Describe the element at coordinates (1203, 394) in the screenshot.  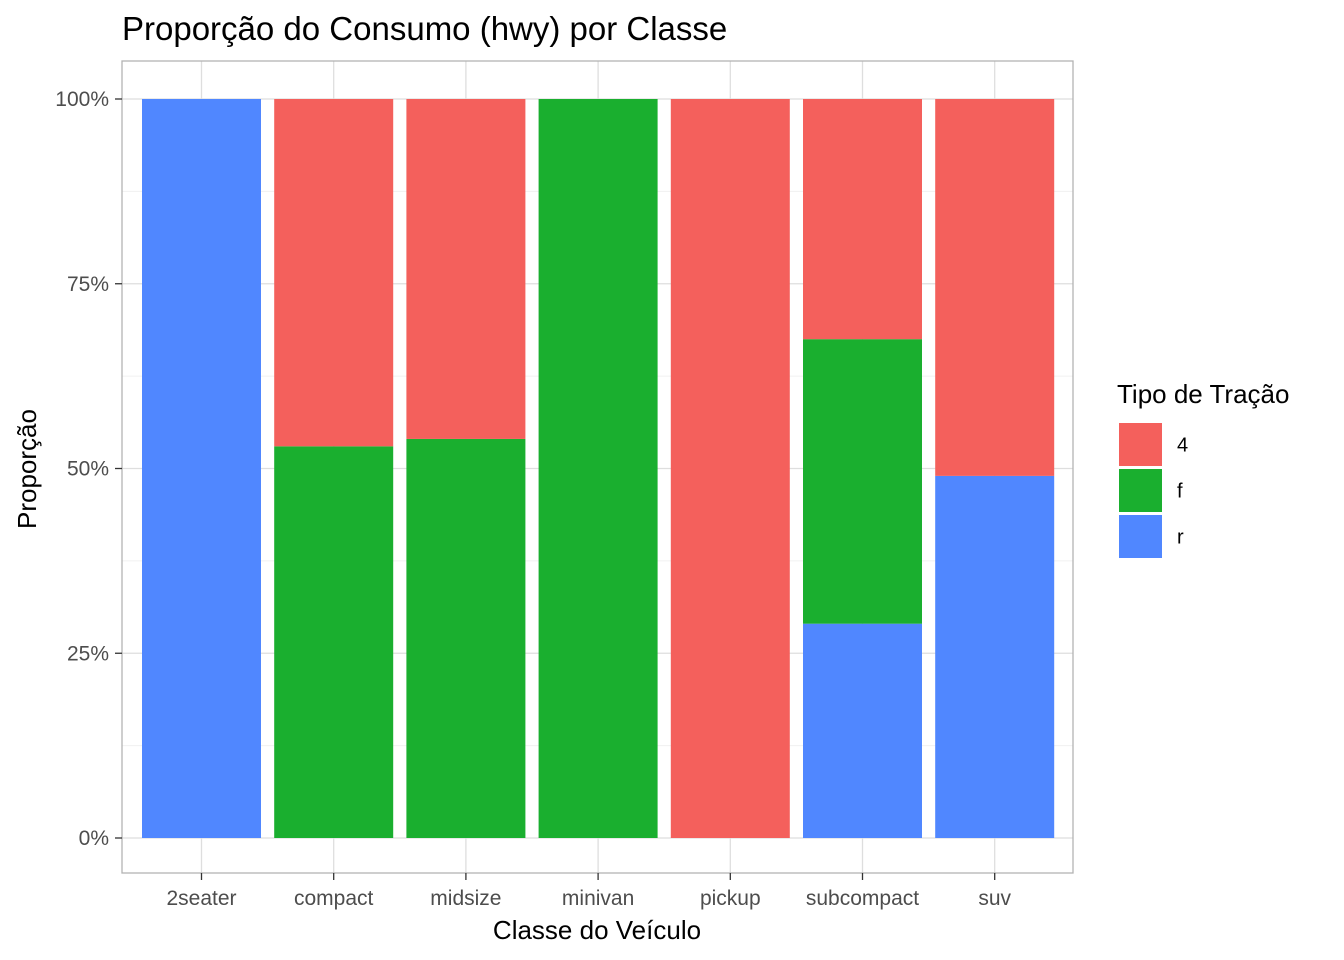
I see `legend-title: Tipo de Tração` at that location.